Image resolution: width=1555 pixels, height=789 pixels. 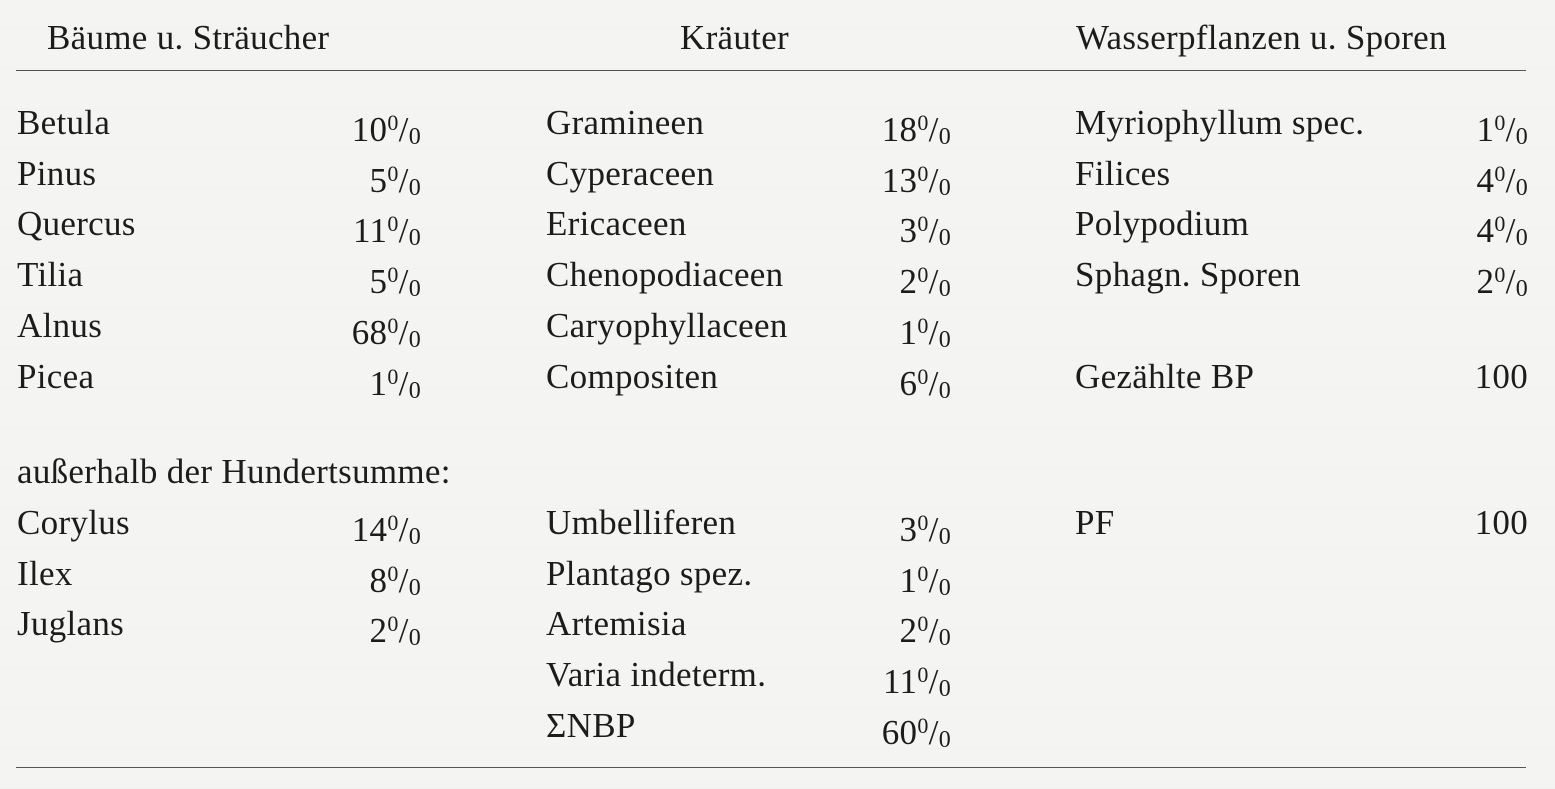 I want to click on list-item-name: Plantago spez., so click(x=649, y=573).